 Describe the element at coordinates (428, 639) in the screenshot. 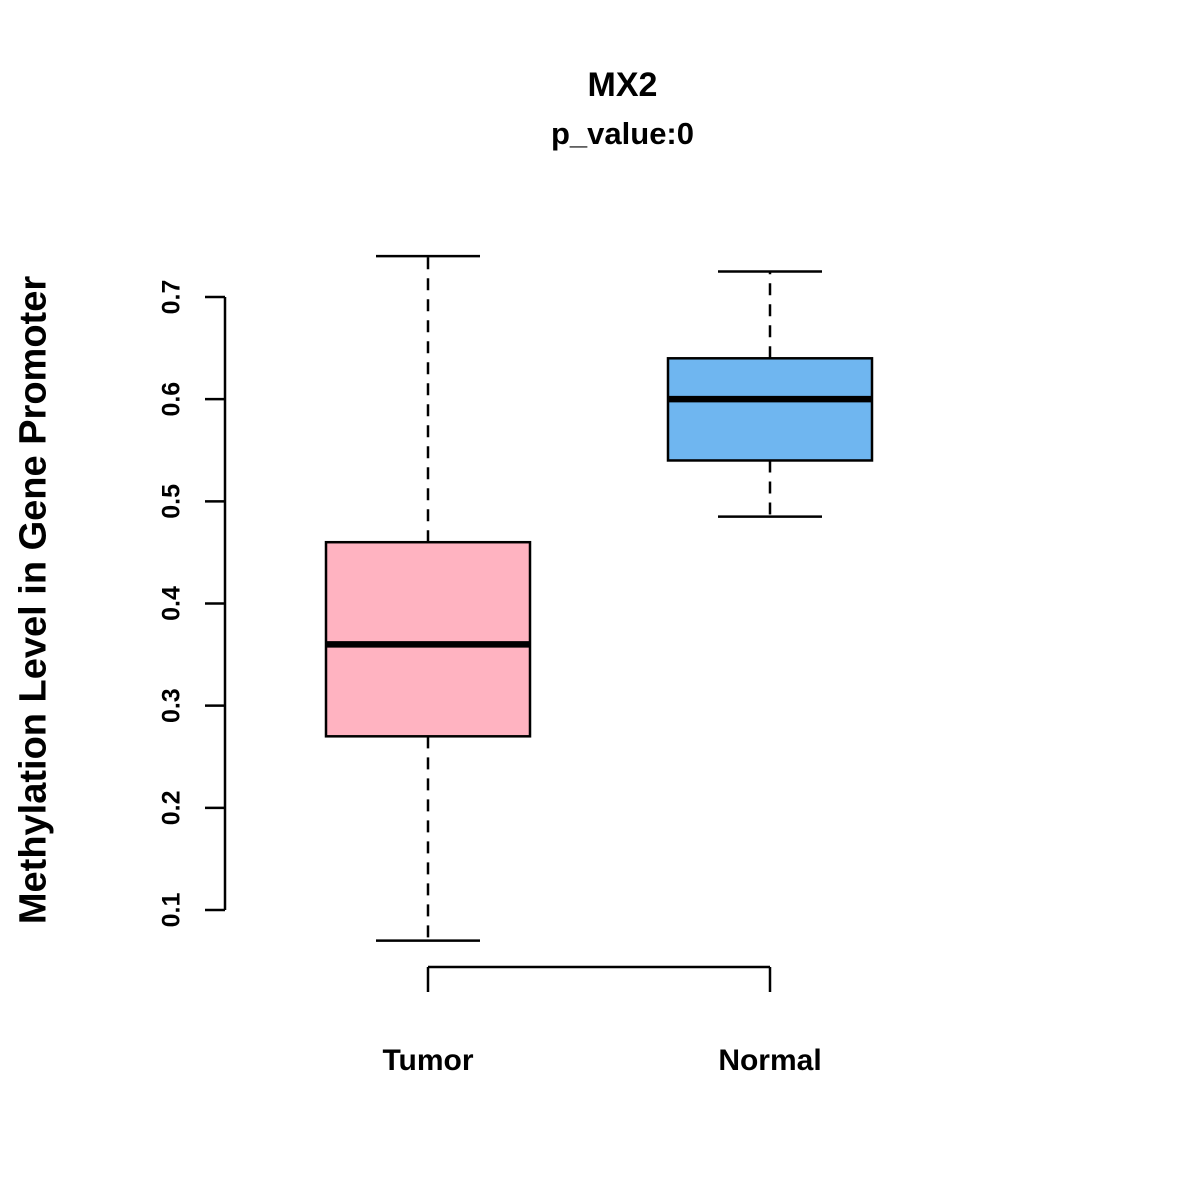

I see `box-tumor` at that location.